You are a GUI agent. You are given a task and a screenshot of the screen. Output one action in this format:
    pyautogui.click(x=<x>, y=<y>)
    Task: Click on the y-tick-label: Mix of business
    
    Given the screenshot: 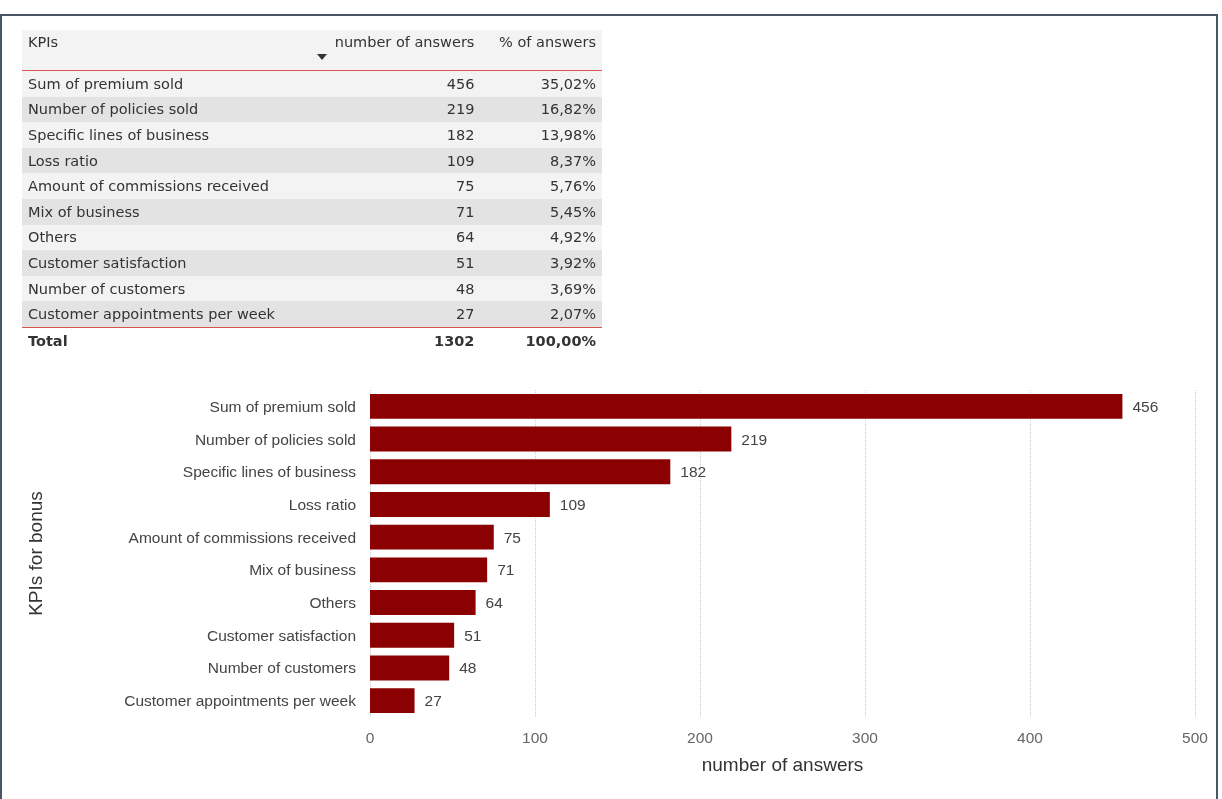 What is the action you would take?
    pyautogui.click(x=303, y=570)
    